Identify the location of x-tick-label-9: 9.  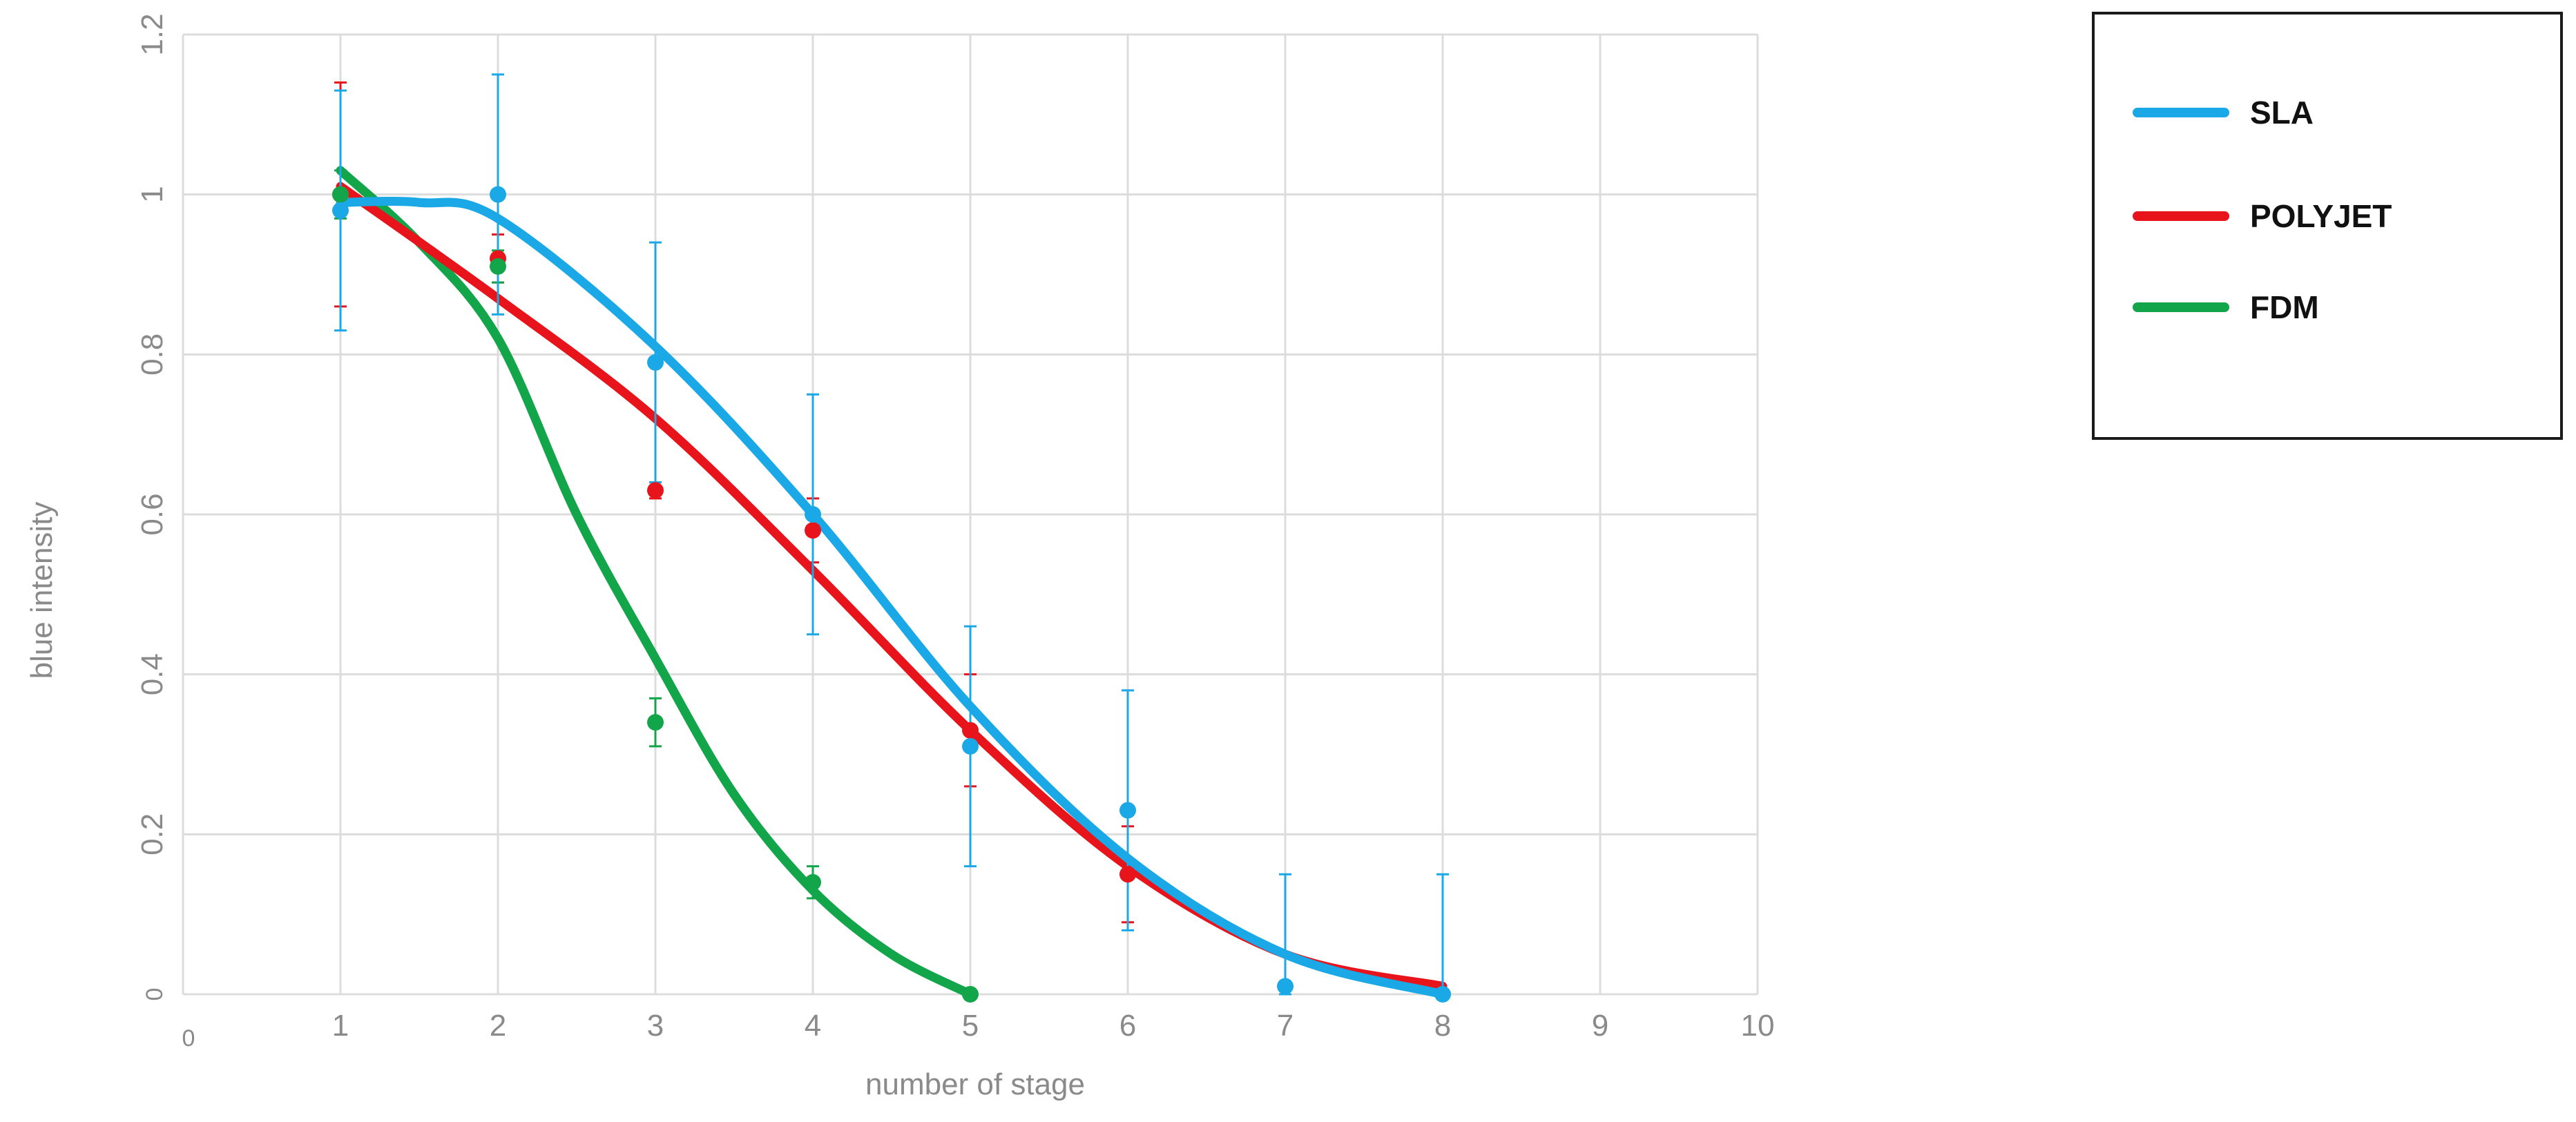
(1600, 1026).